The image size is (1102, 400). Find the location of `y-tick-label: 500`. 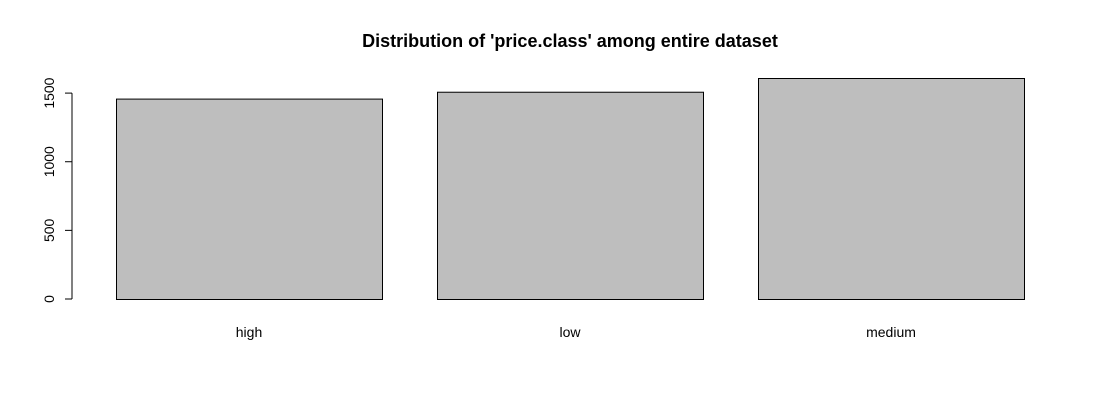

y-tick-label: 500 is located at coordinates (49, 230).